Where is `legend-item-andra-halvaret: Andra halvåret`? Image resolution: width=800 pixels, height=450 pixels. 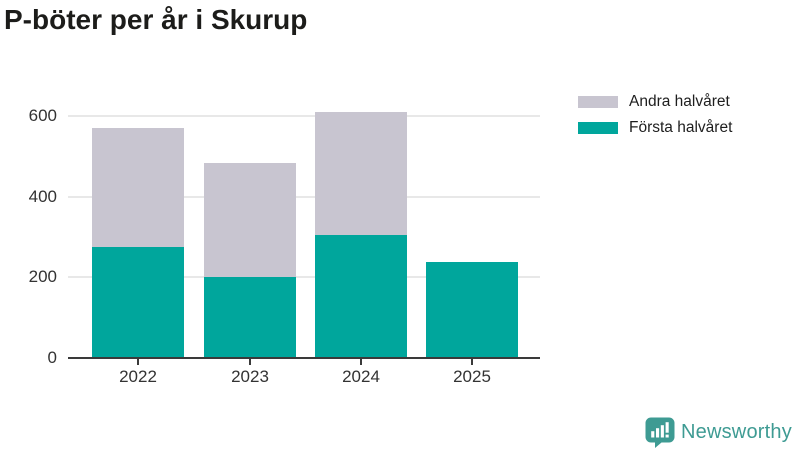
legend-item-andra-halvaret: Andra halvåret is located at coordinates (655, 102).